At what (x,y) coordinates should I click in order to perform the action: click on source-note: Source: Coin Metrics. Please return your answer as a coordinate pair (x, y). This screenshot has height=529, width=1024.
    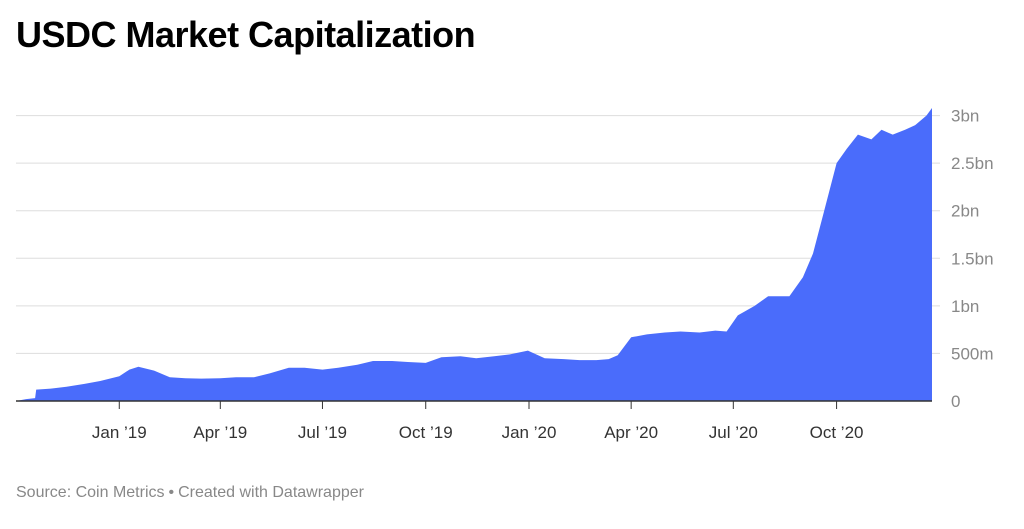
    Looking at the image, I should click on (90, 492).